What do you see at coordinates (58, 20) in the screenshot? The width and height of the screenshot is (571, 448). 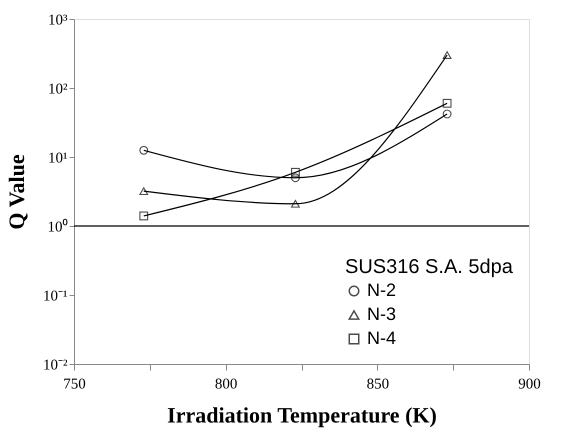 I see `y-tick-label: 10³` at bounding box center [58, 20].